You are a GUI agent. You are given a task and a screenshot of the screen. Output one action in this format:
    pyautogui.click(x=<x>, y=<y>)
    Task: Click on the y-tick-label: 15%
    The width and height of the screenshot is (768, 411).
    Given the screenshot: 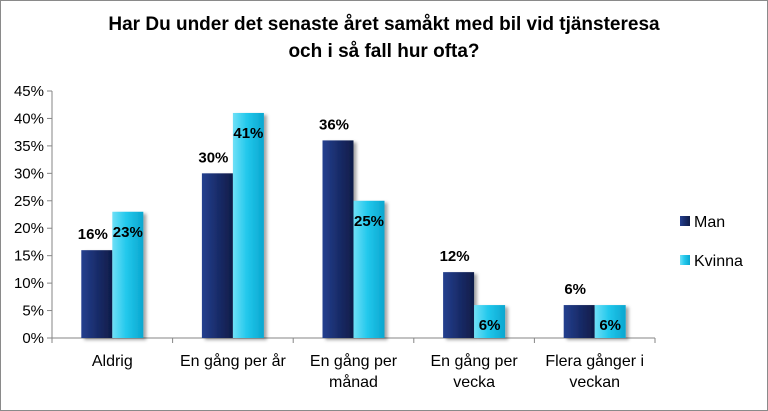 What is the action you would take?
    pyautogui.click(x=29, y=256)
    